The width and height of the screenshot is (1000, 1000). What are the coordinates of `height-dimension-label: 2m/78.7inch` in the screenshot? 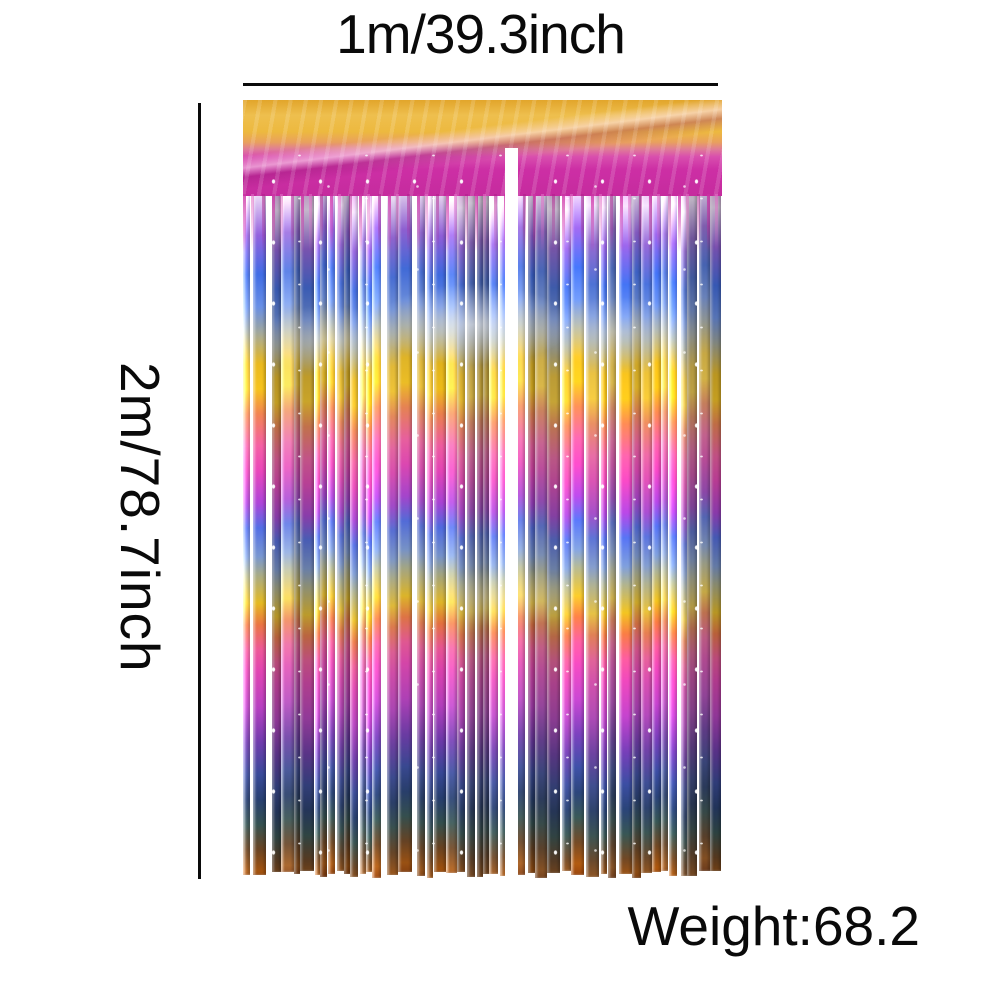 It's located at (140, 517).